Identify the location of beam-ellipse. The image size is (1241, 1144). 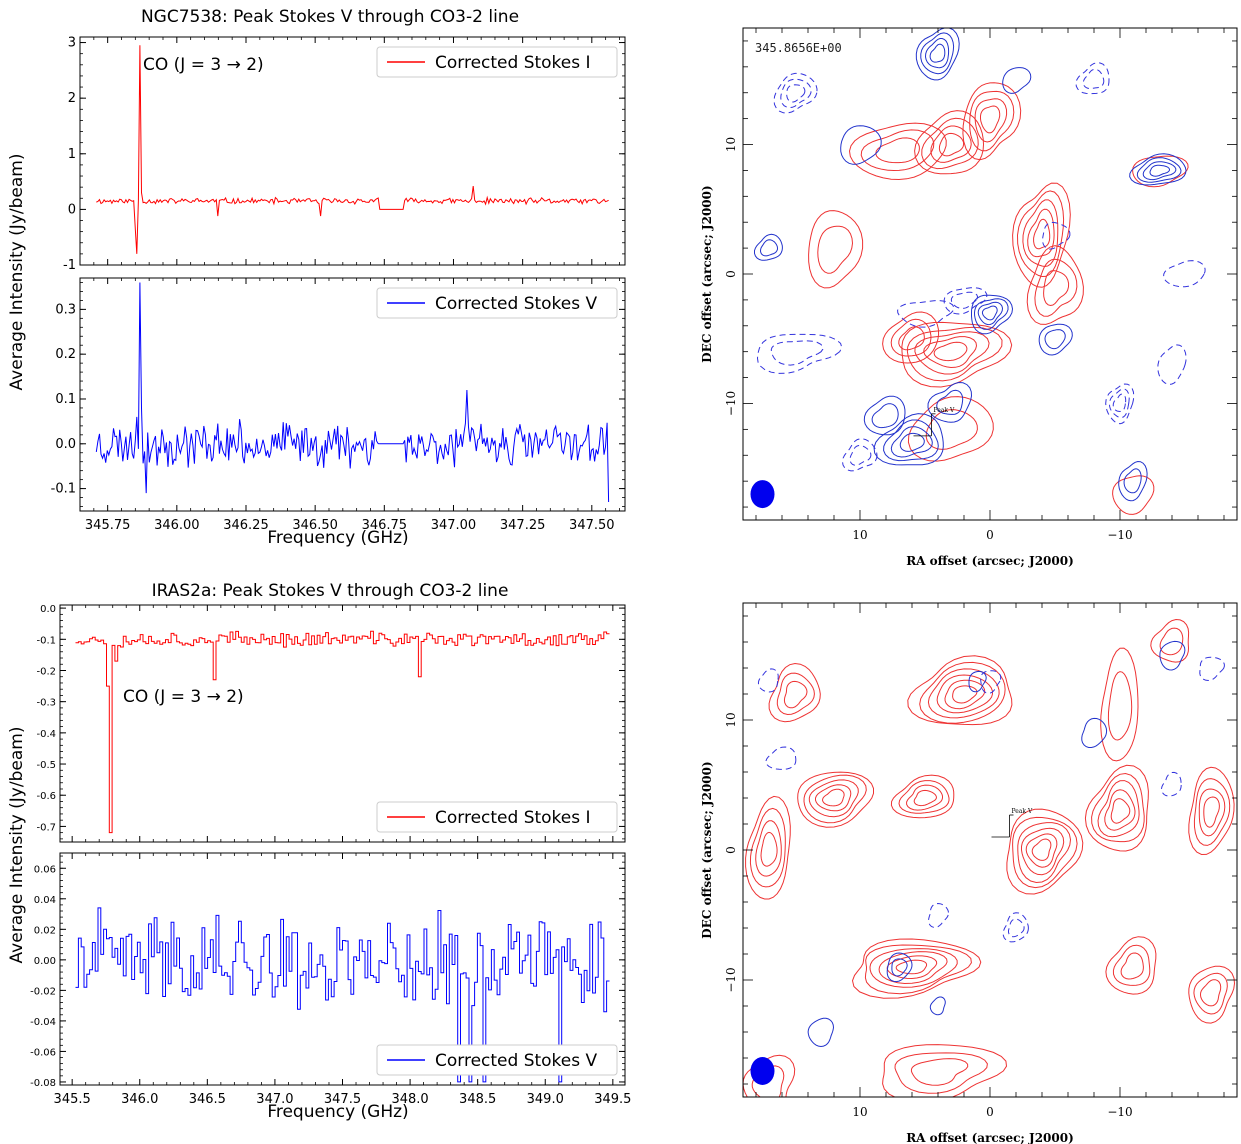
(762, 1071).